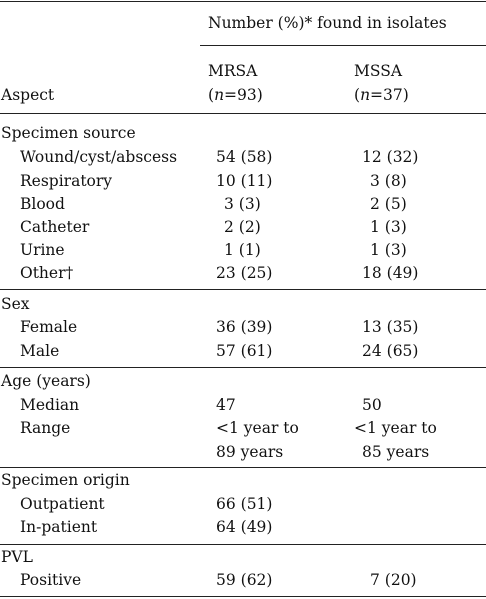 The image size is (486, 599). I want to click on row-label: Male, so click(40, 351).